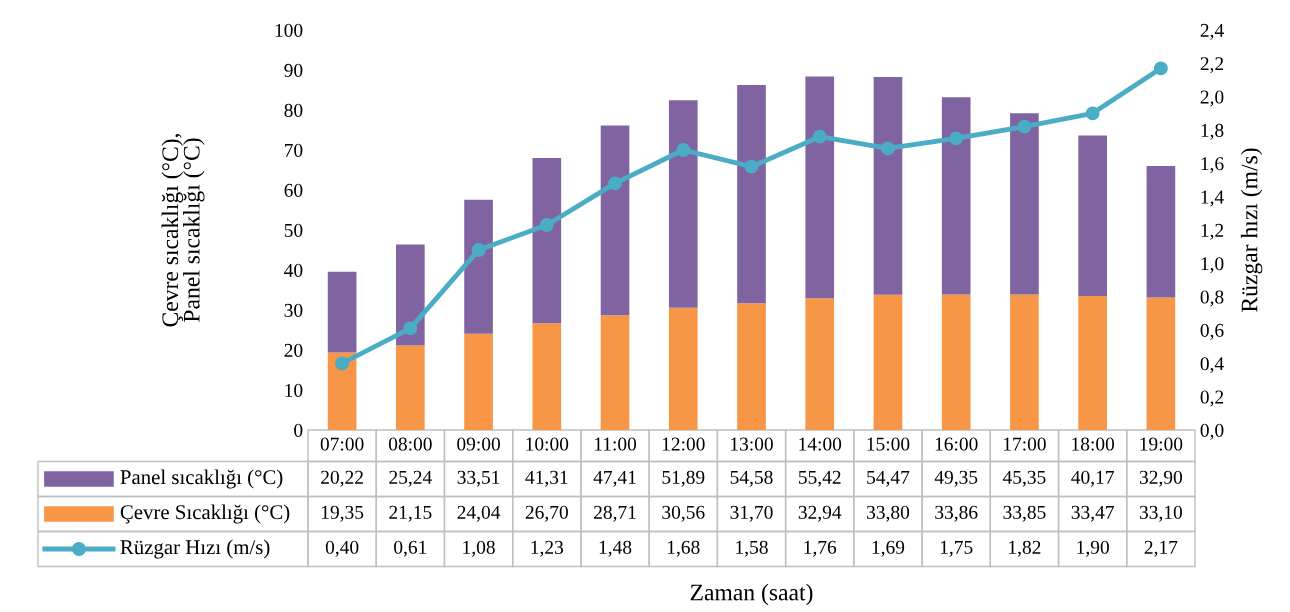  I want to click on y-tick-label: 0, so click(298, 430).